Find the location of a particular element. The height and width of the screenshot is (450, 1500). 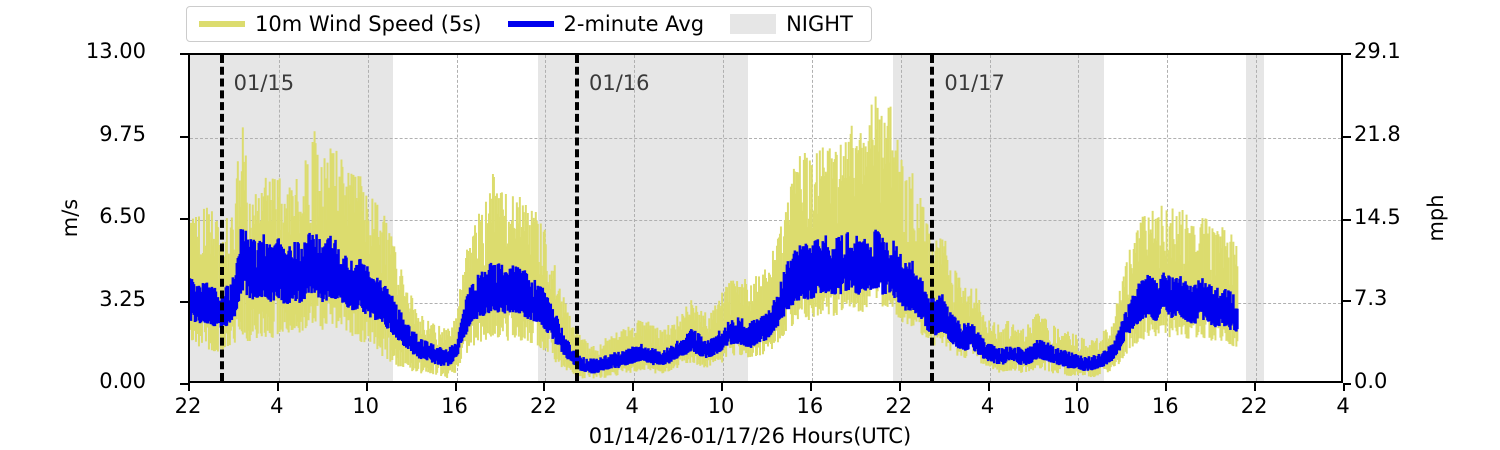

legend-entry-gust: 10m Wind Speed (5s) is located at coordinates (340, 23).